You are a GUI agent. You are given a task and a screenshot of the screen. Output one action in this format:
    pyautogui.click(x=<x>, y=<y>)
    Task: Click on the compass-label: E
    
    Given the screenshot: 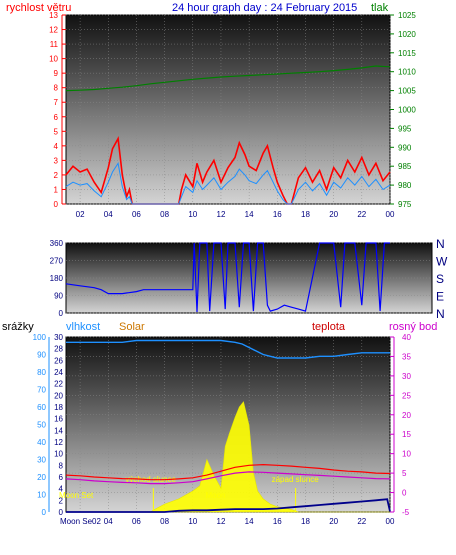 What is the action you would take?
    pyautogui.click(x=440, y=297)
    